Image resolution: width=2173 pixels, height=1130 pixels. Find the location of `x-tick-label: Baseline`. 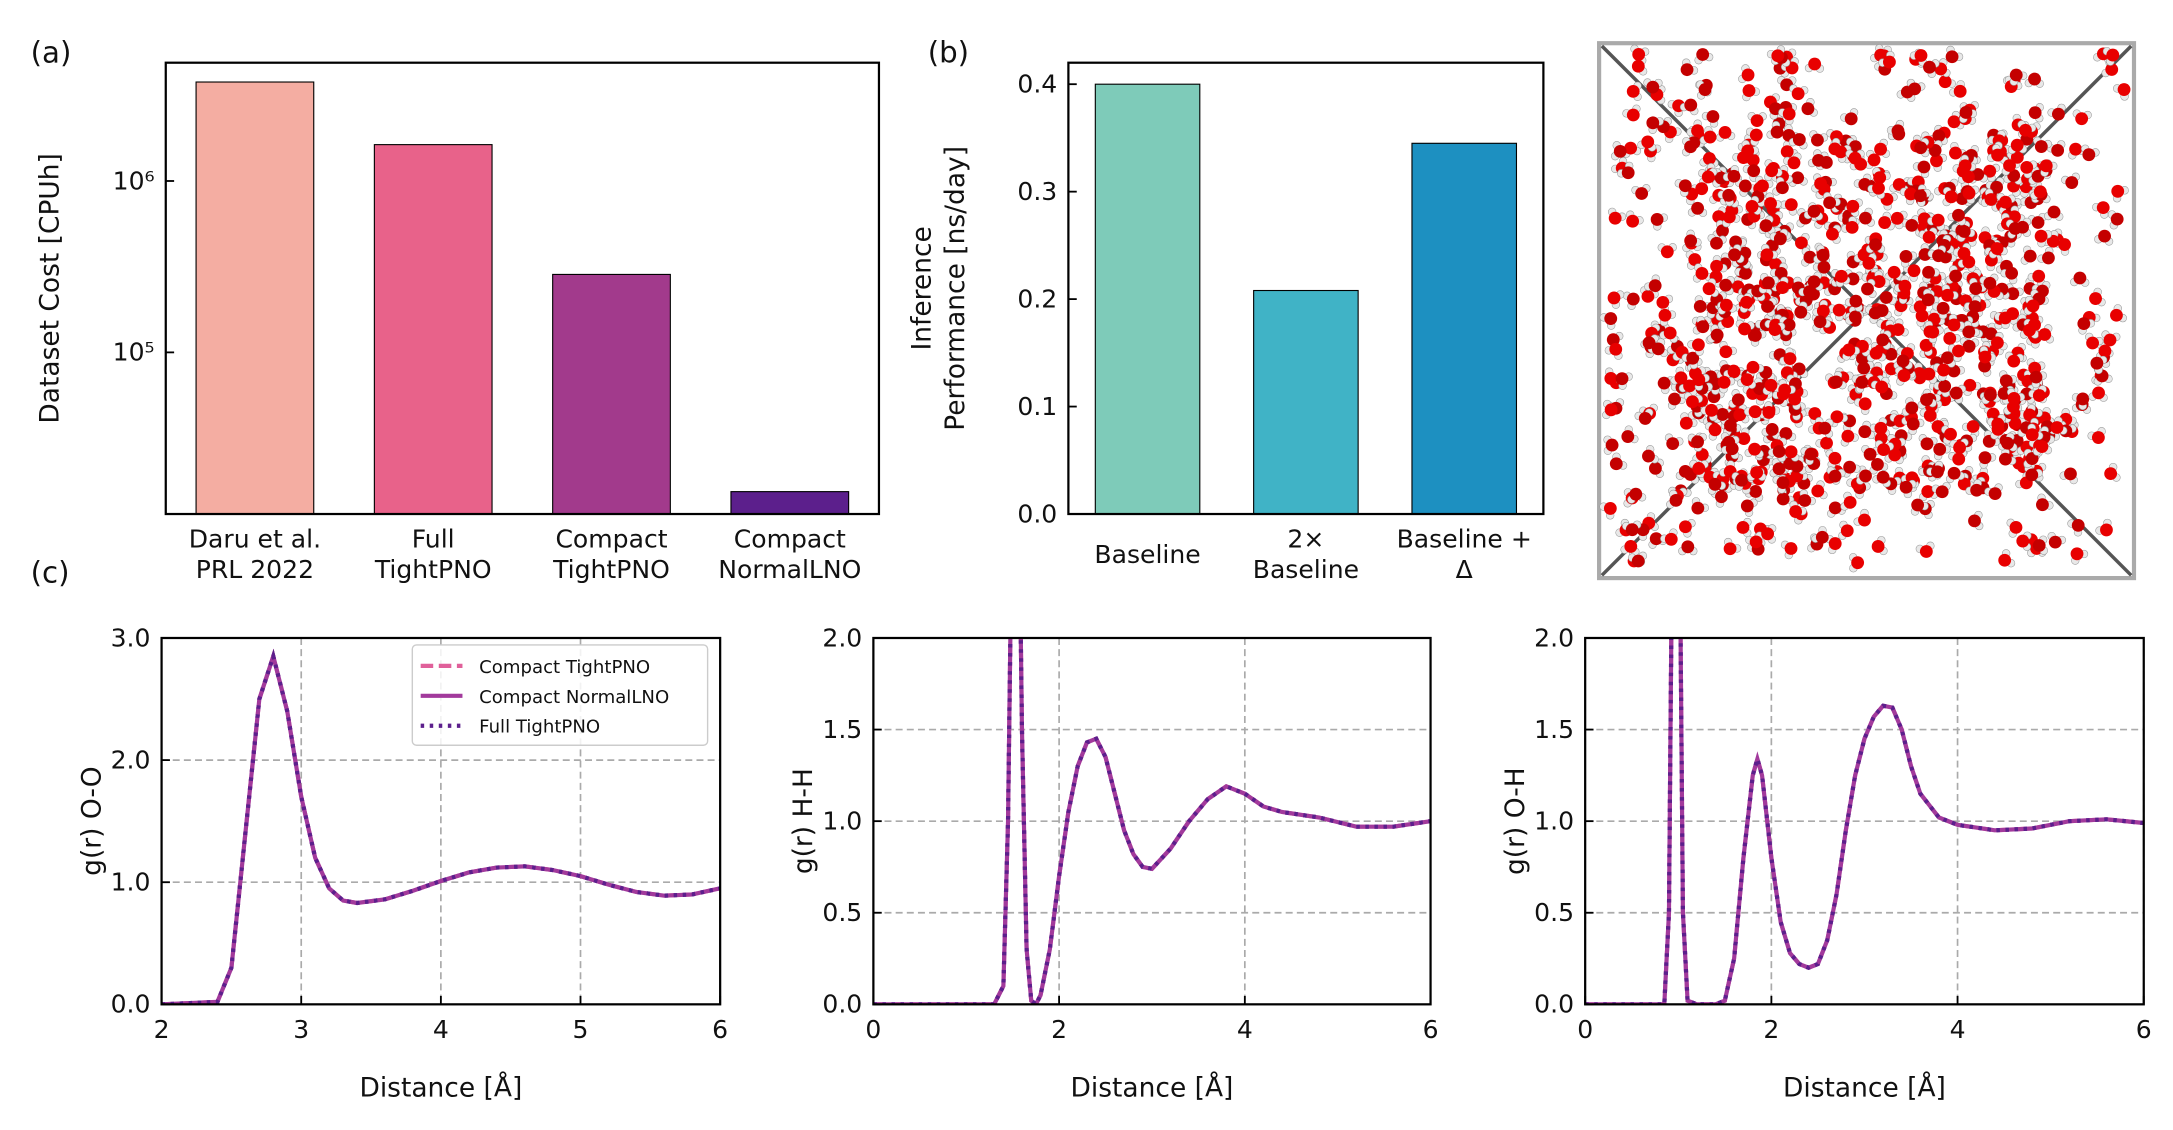

x-tick-label: Baseline is located at coordinates (1147, 554).